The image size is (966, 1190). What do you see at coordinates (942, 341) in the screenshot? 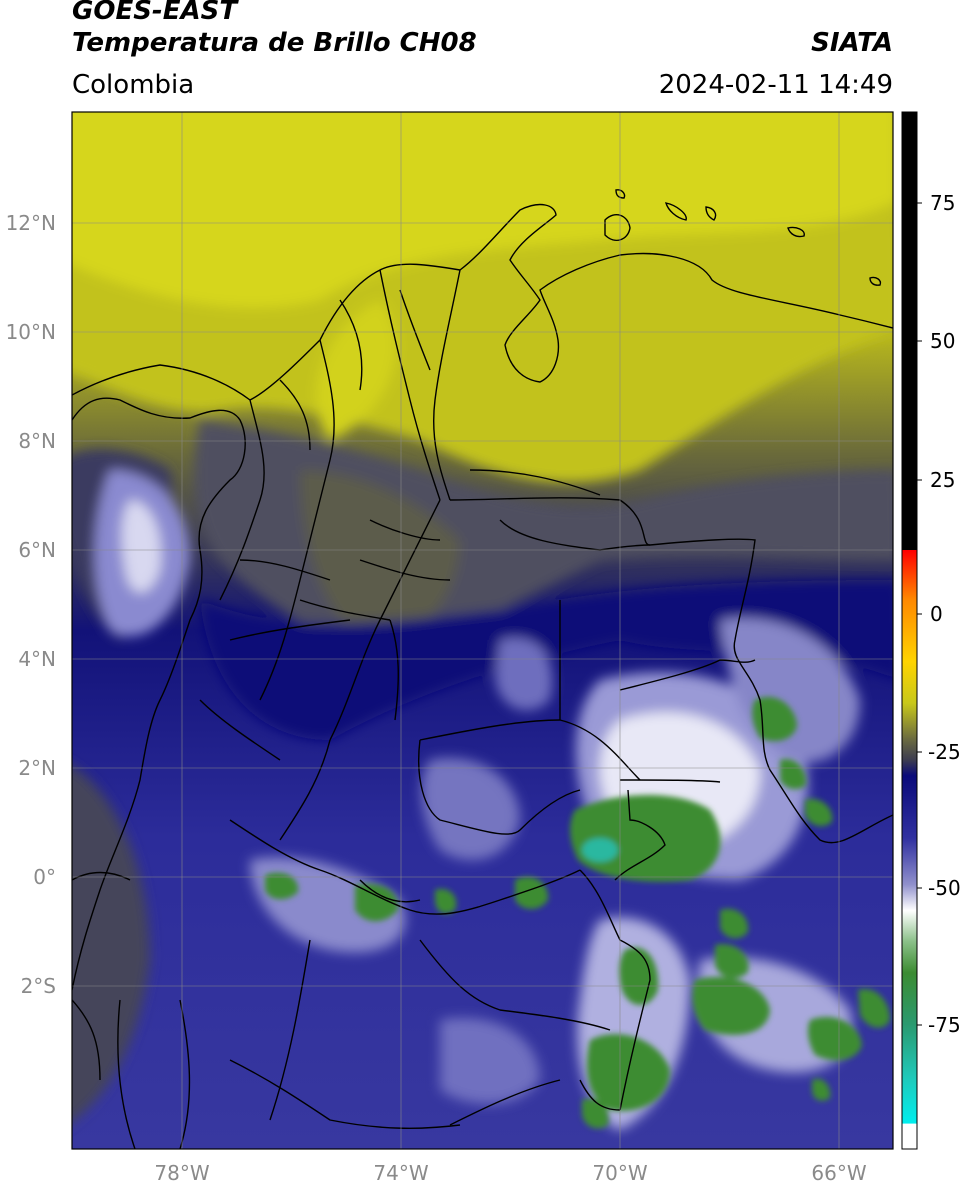
I see `colorbar-tick-label: 50` at bounding box center [942, 341].